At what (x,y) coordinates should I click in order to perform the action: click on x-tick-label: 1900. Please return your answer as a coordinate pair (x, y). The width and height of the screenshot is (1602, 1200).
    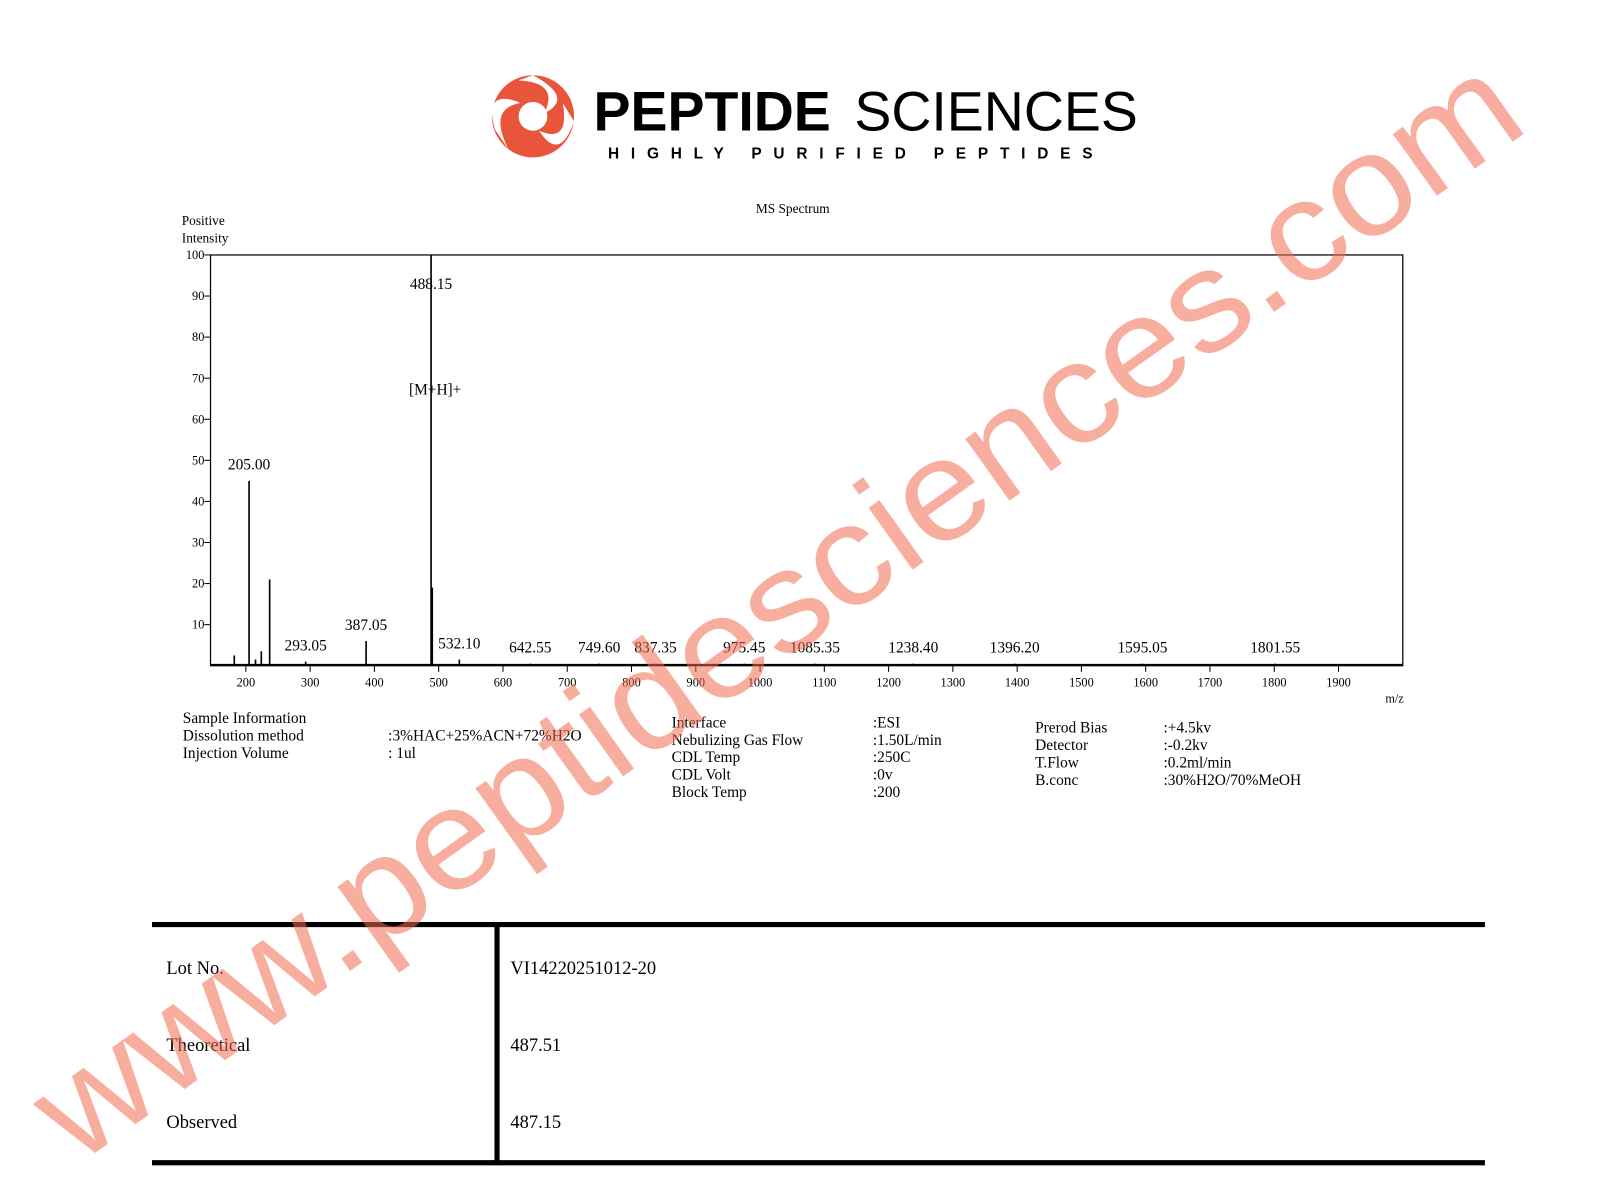
    Looking at the image, I should click on (1338, 682).